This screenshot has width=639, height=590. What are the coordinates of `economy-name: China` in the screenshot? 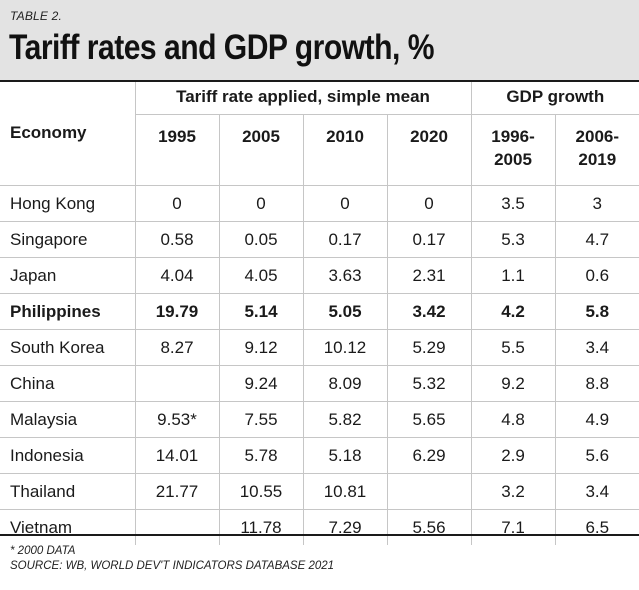 It's located at (67, 383).